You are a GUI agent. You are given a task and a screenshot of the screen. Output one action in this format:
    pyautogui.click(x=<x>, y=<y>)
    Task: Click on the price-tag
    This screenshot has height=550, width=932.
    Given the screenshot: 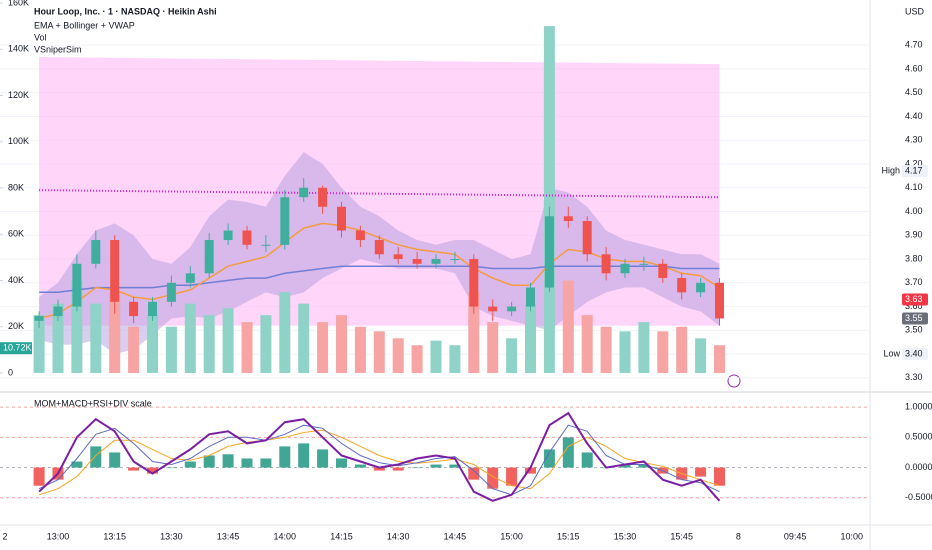 What is the action you would take?
    pyautogui.click(x=915, y=299)
    